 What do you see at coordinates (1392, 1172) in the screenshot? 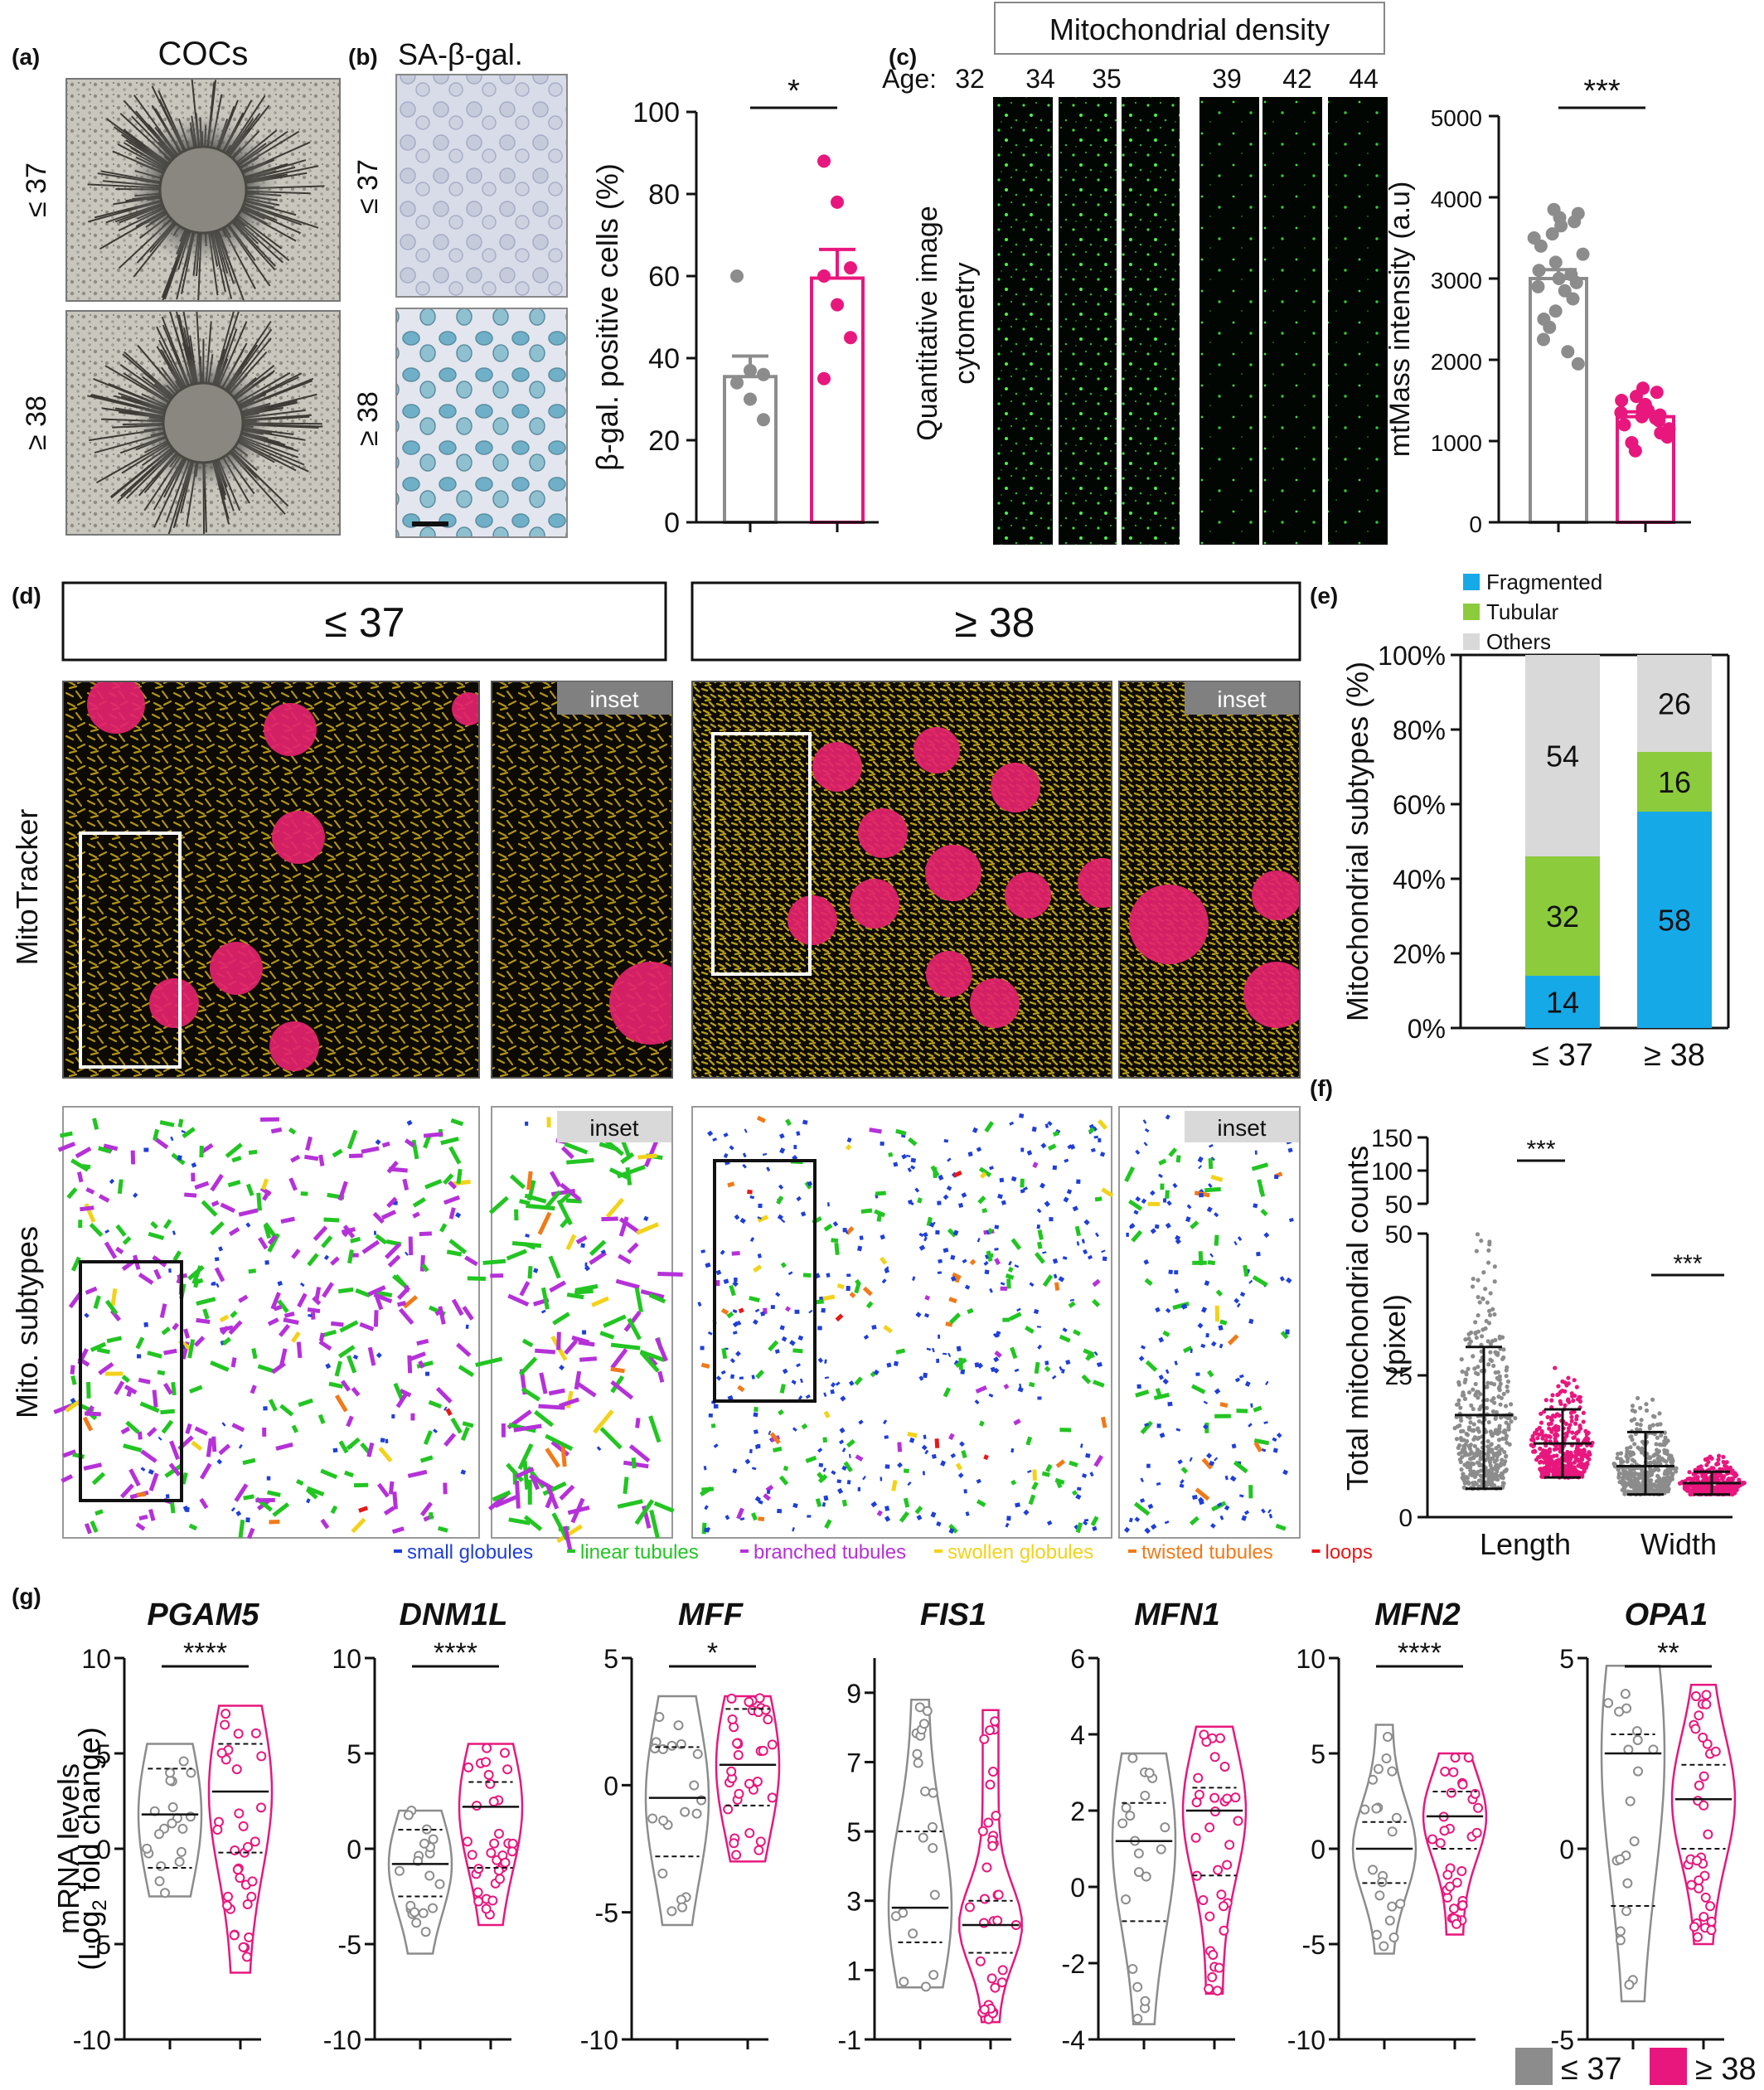
I see `y-tick-label: 100` at bounding box center [1392, 1172].